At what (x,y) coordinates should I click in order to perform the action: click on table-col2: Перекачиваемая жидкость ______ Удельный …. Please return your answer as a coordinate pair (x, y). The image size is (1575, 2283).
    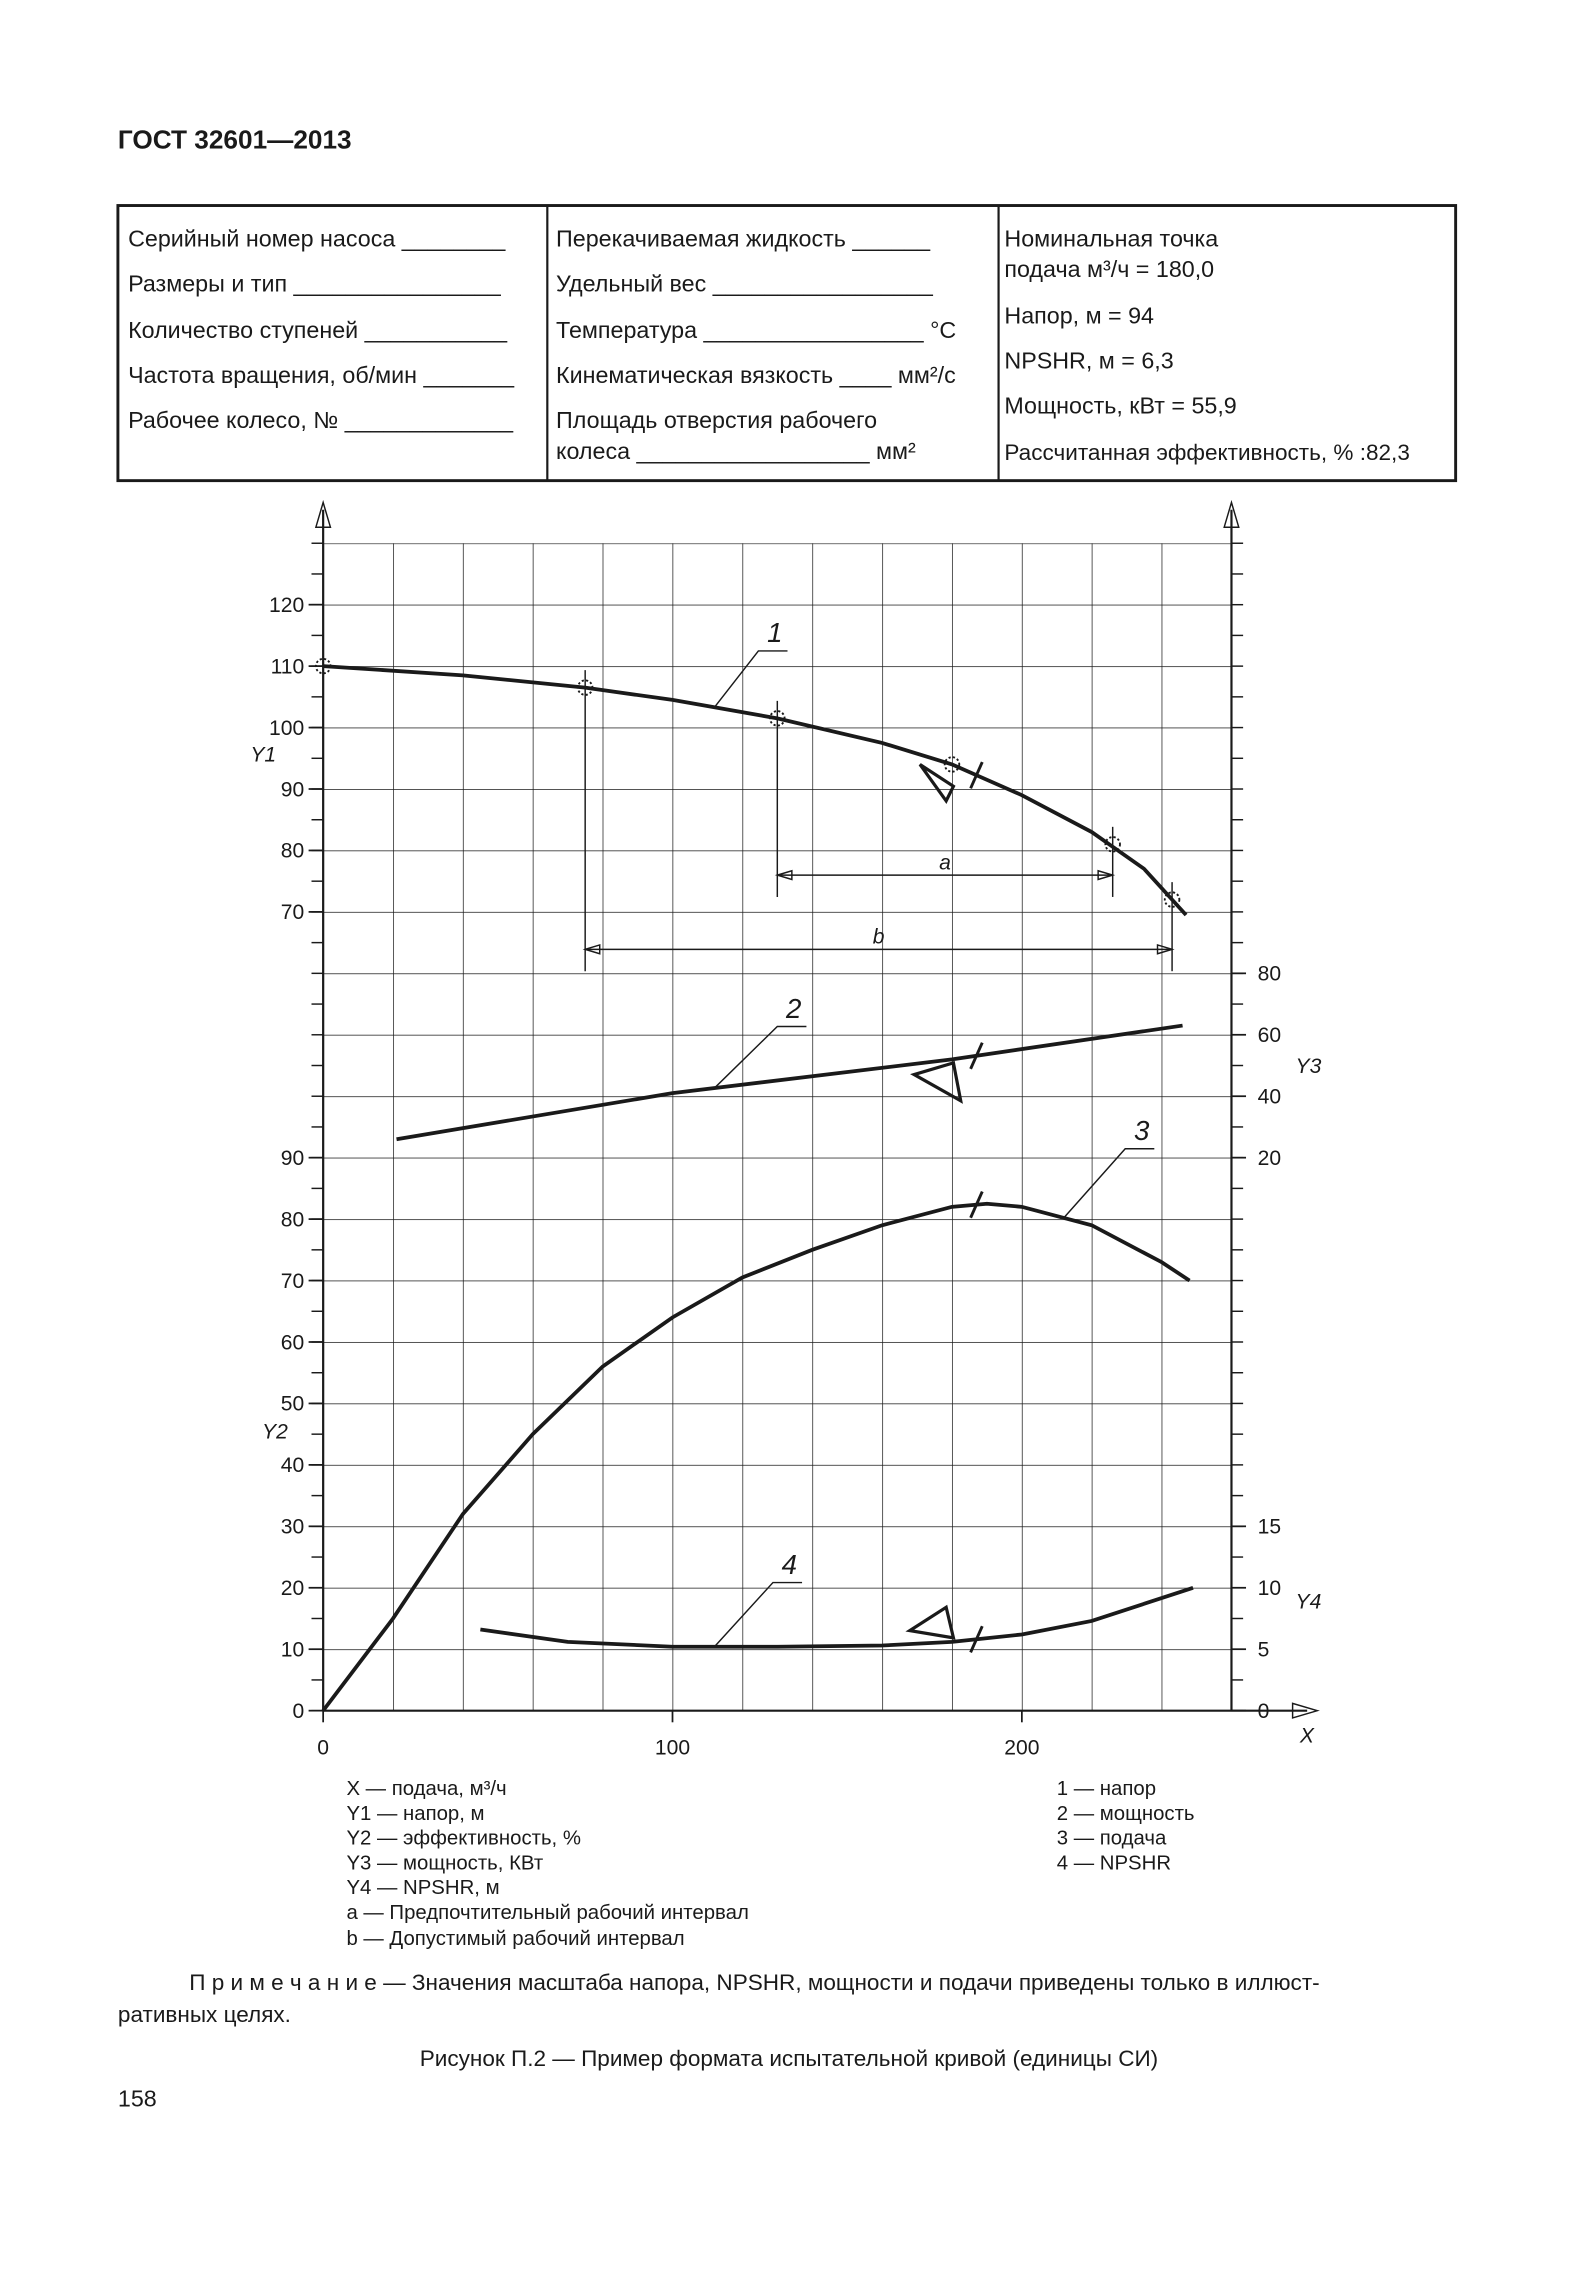
    Looking at the image, I should click on (756, 344).